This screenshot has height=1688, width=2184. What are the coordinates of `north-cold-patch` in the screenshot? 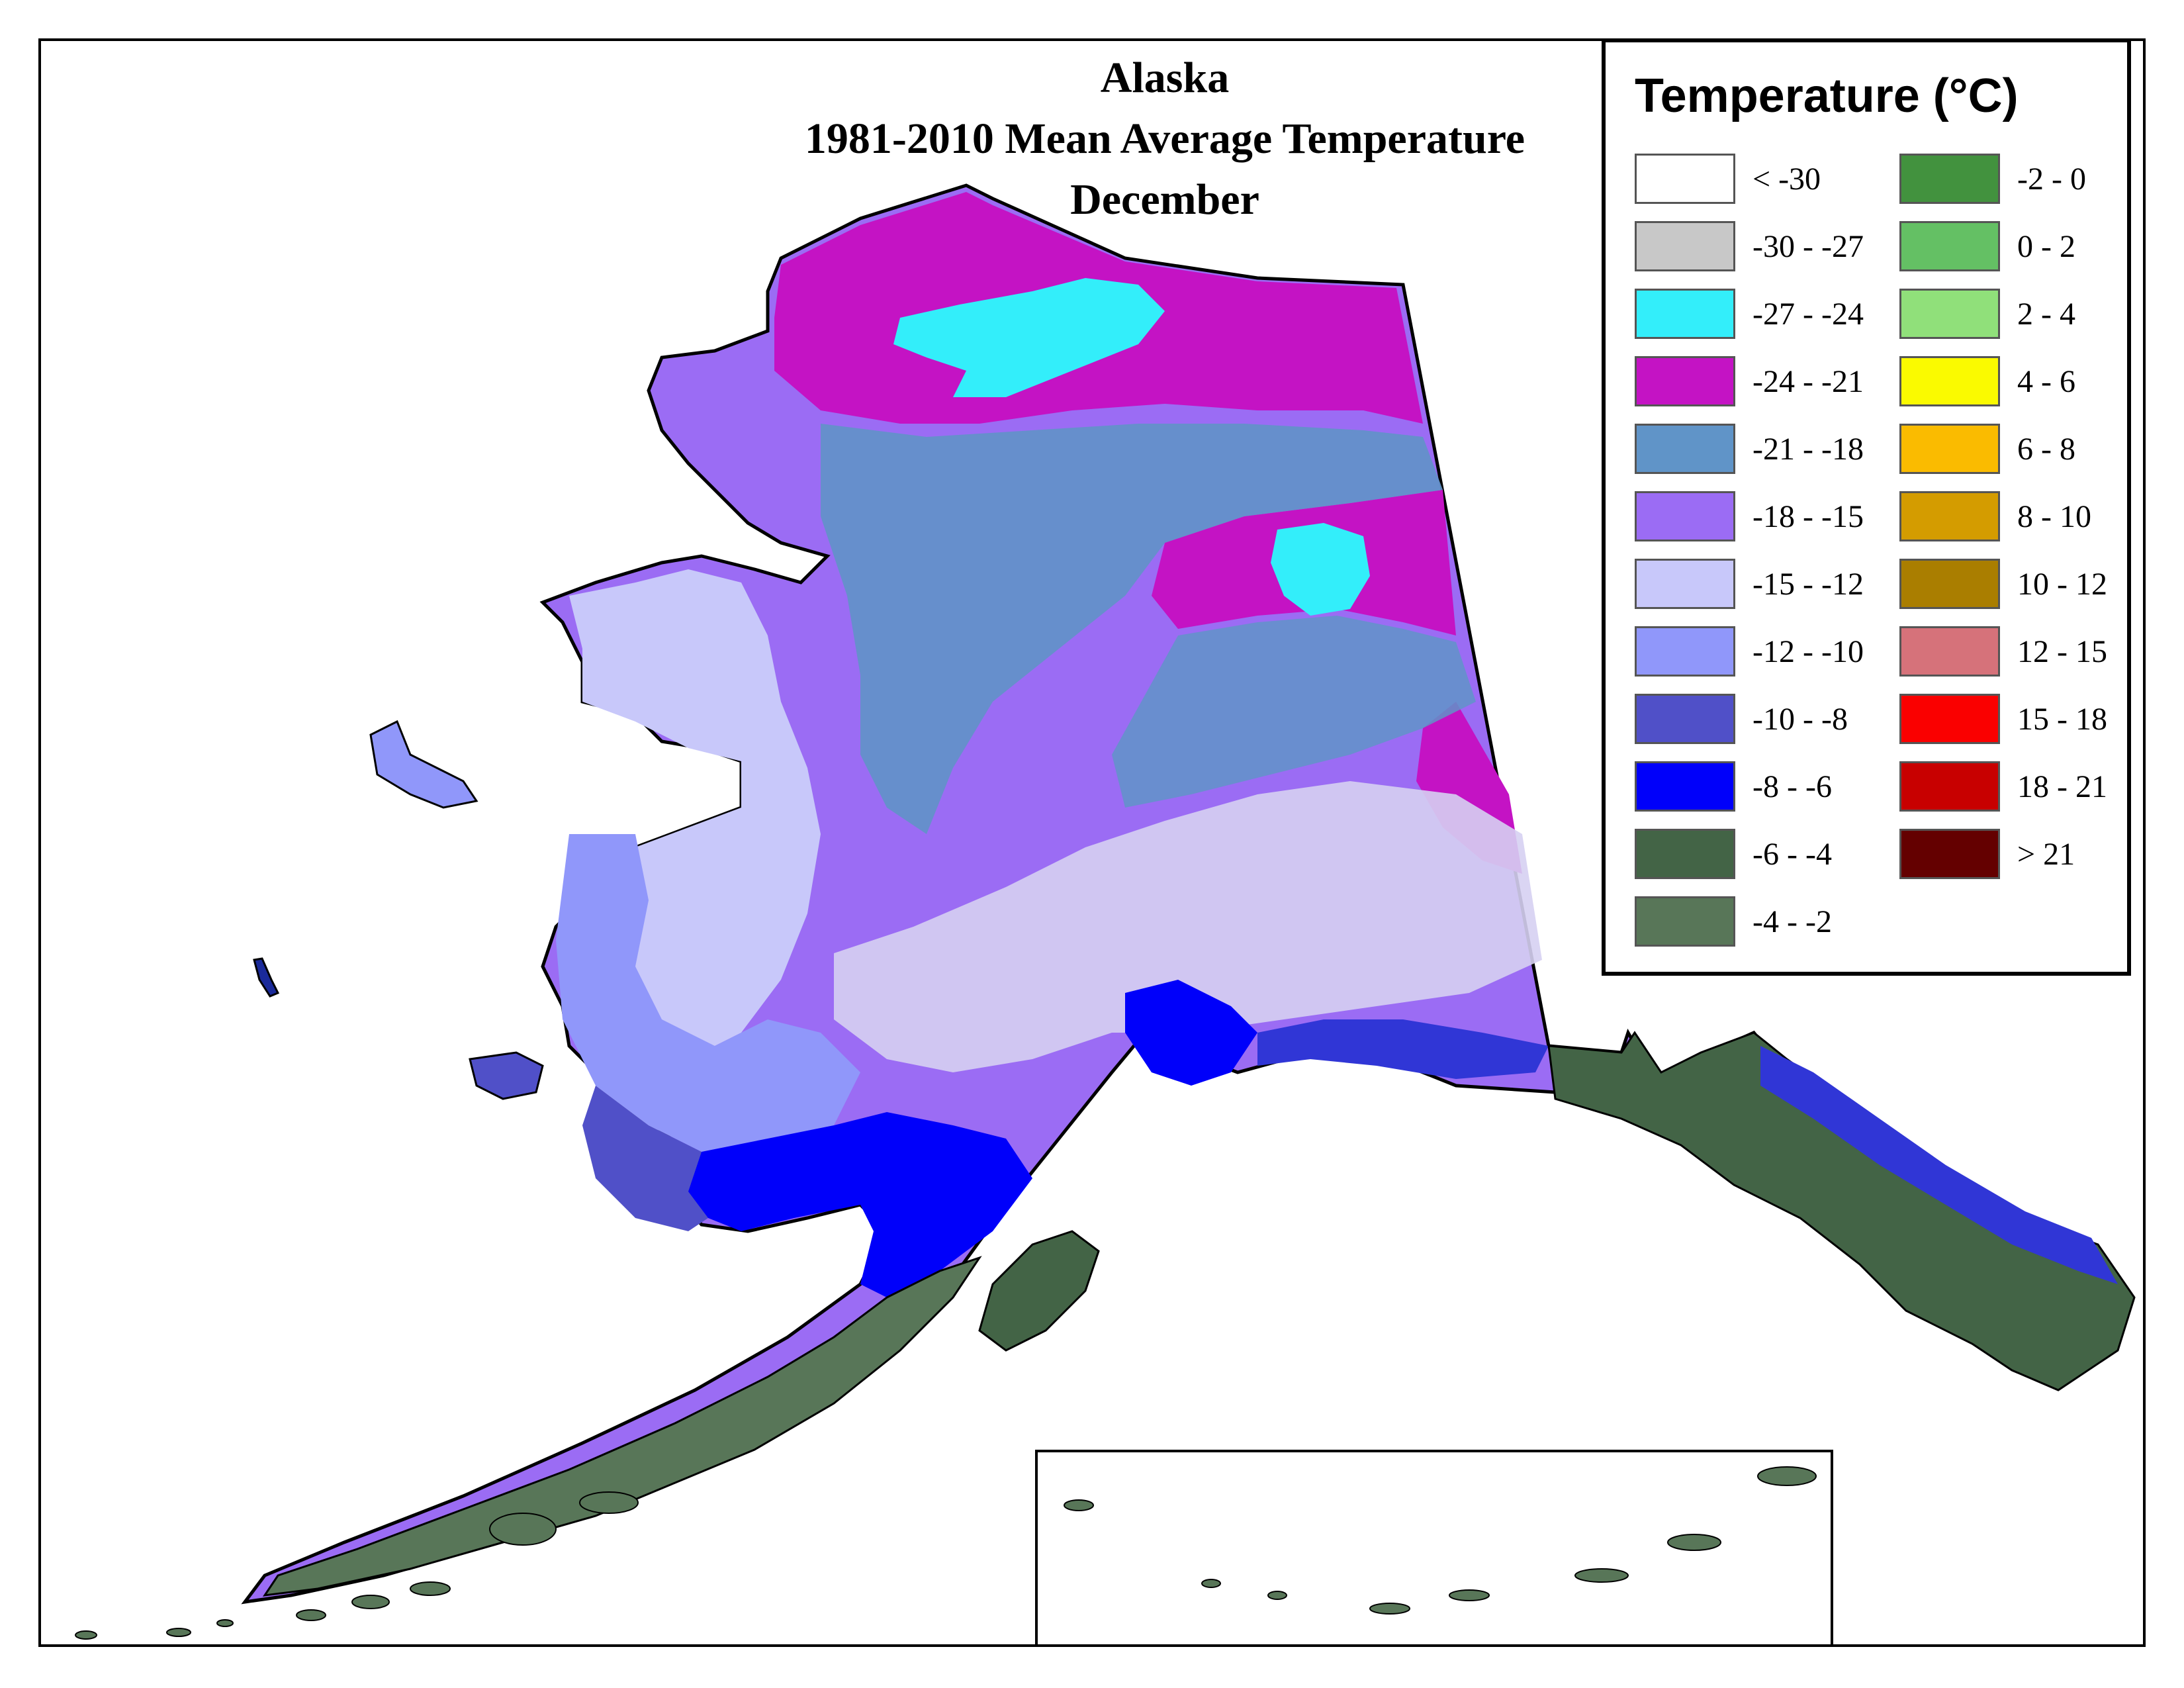 It's located at (1029, 337).